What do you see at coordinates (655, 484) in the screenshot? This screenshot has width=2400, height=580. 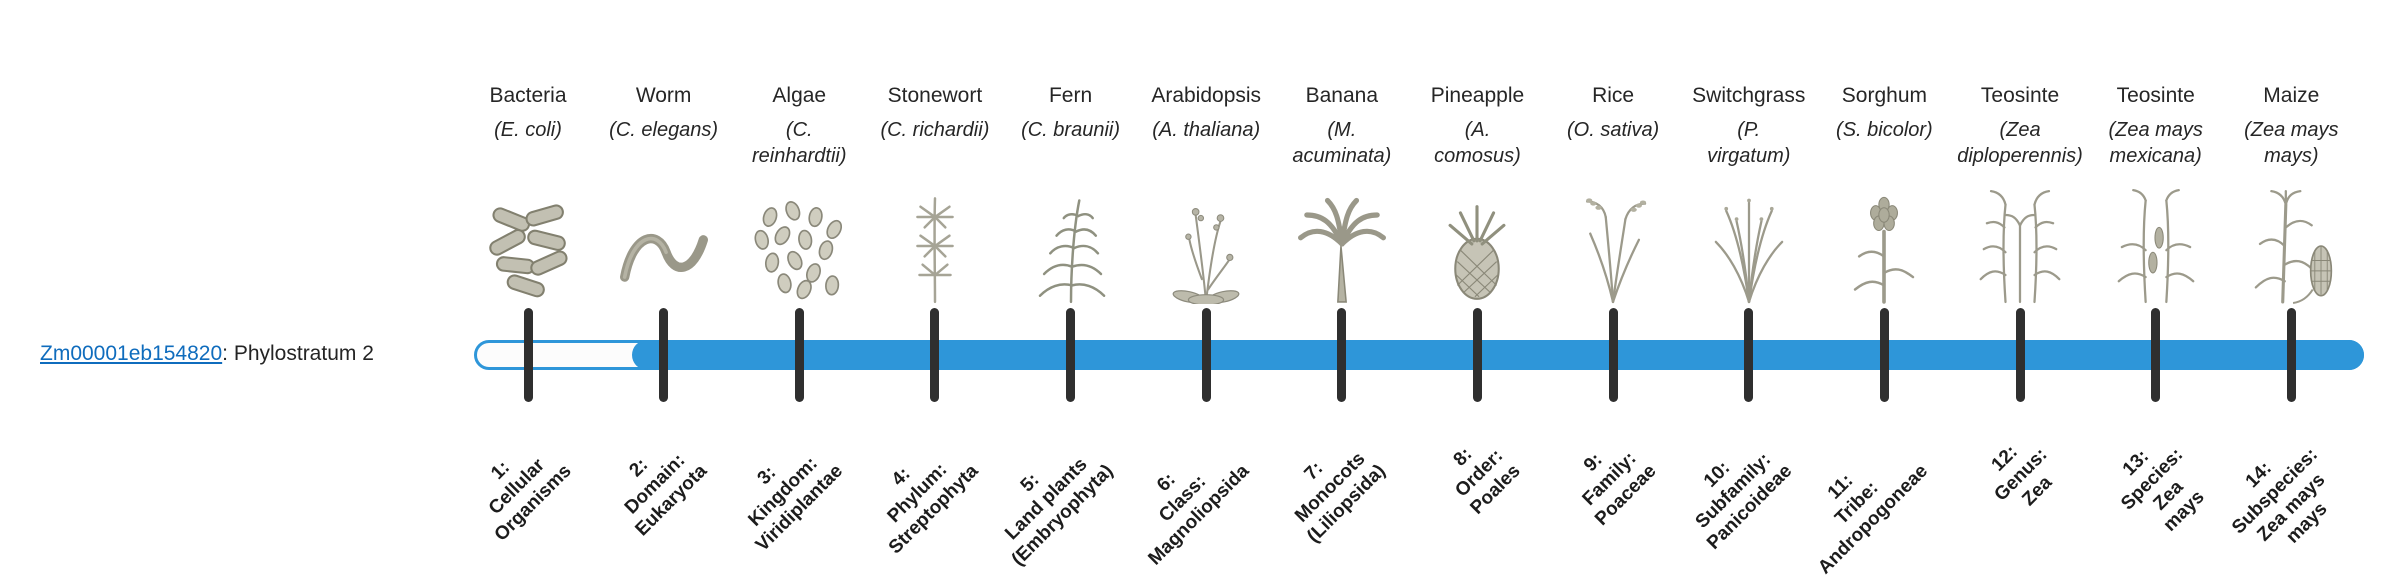 I see `stratum-label: 2: Domain: Eukaryota` at bounding box center [655, 484].